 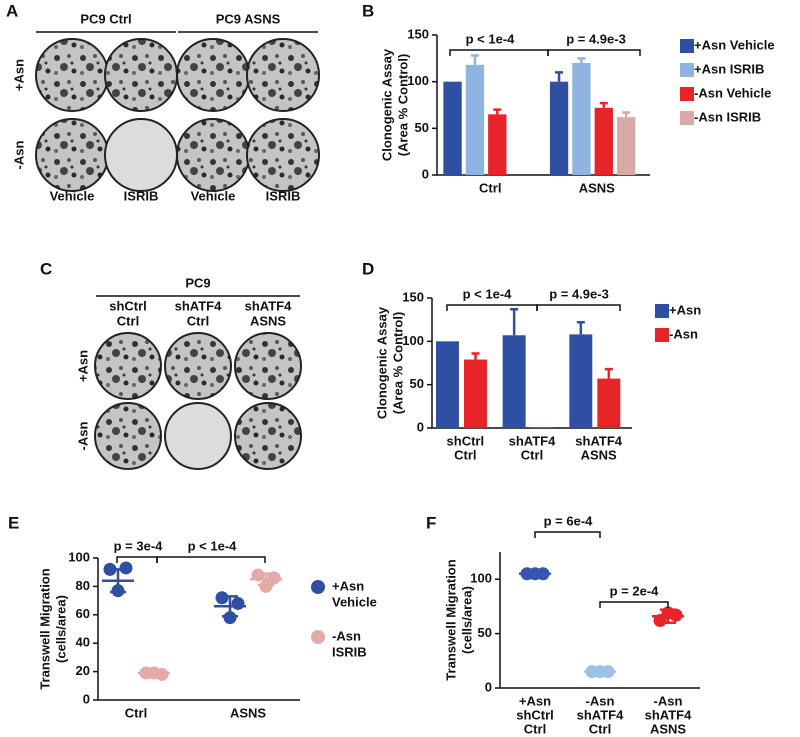 What do you see at coordinates (197, 282) in the screenshot?
I see `panel-title: PC9` at bounding box center [197, 282].